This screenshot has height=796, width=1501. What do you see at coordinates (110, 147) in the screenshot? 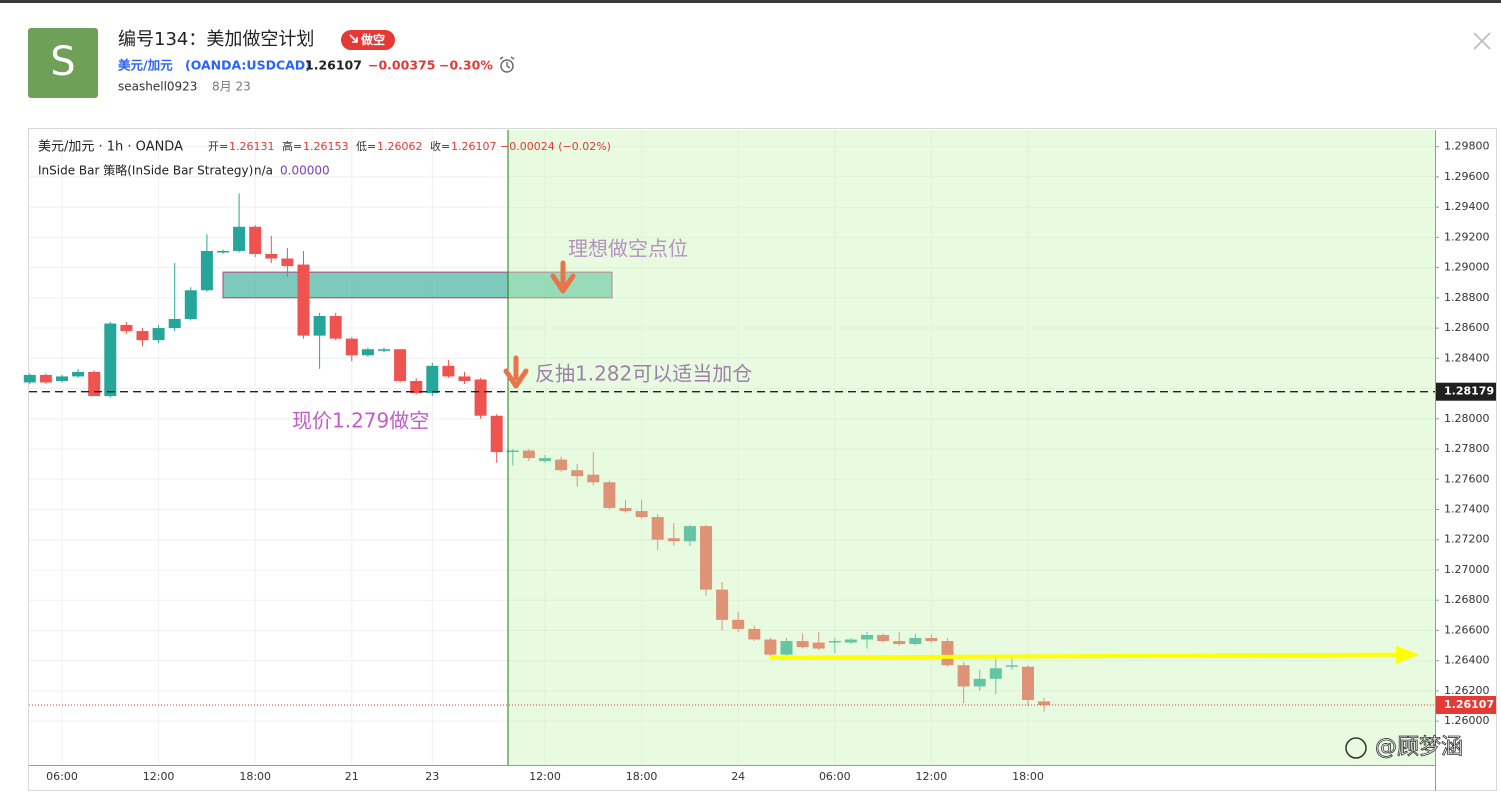
I see `legend-title: 美元/加元 · 1h · OANDA` at bounding box center [110, 147].